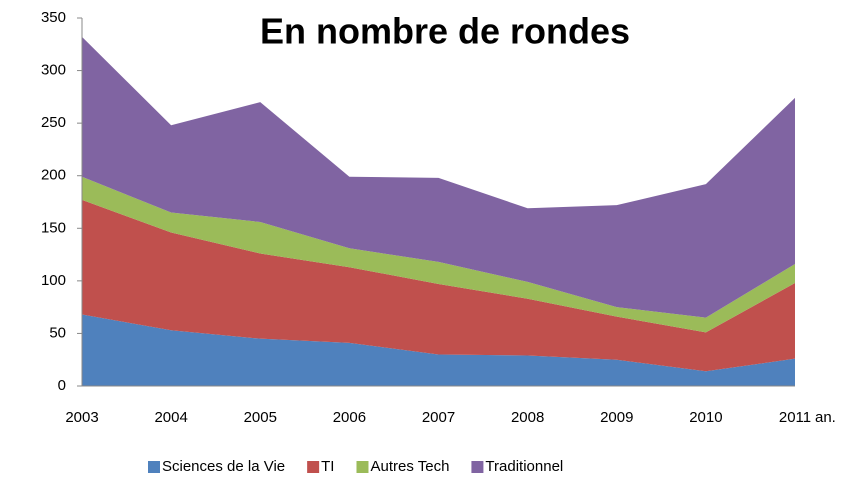 The image size is (850, 479). What do you see at coordinates (53, 280) in the screenshot?
I see `y-tick-label: 100` at bounding box center [53, 280].